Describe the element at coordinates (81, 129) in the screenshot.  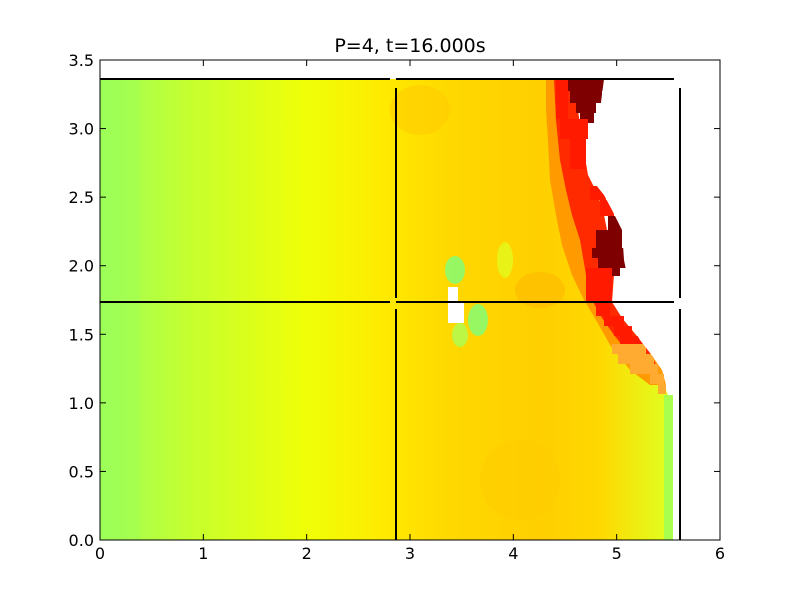
I see `y-tick-label: 3.0` at that location.